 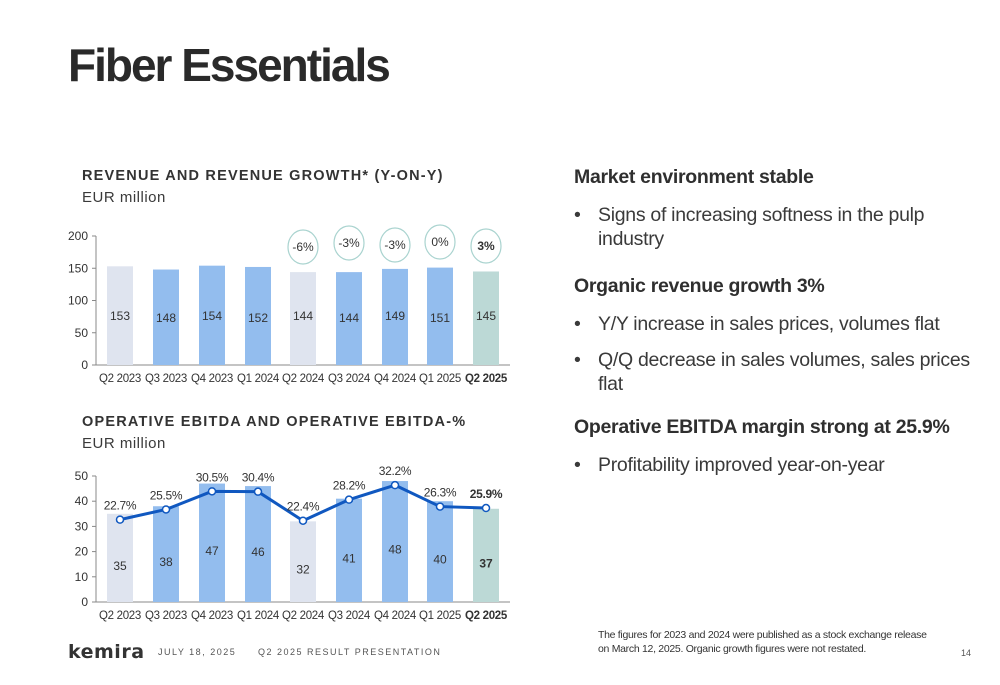 I want to click on revenue-bar-label: 144, so click(x=303, y=316).